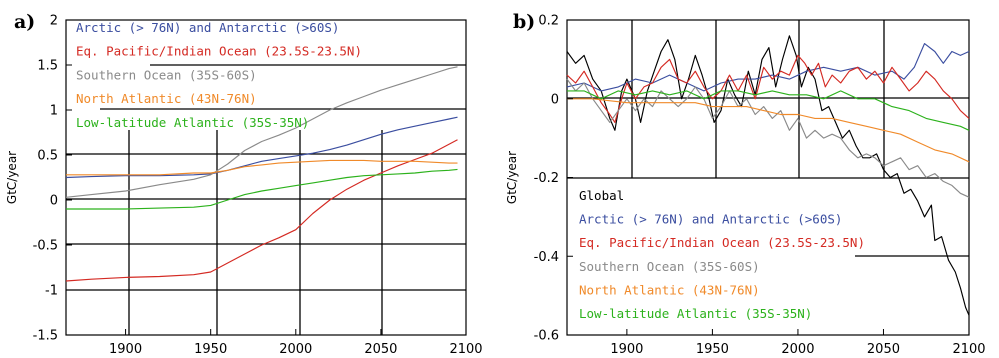  What do you see at coordinates (722, 242) in the screenshot?
I see `legend-entry-3: Eq. Pacific/Indian Ocean (23.5S-23.5N)` at bounding box center [722, 242].